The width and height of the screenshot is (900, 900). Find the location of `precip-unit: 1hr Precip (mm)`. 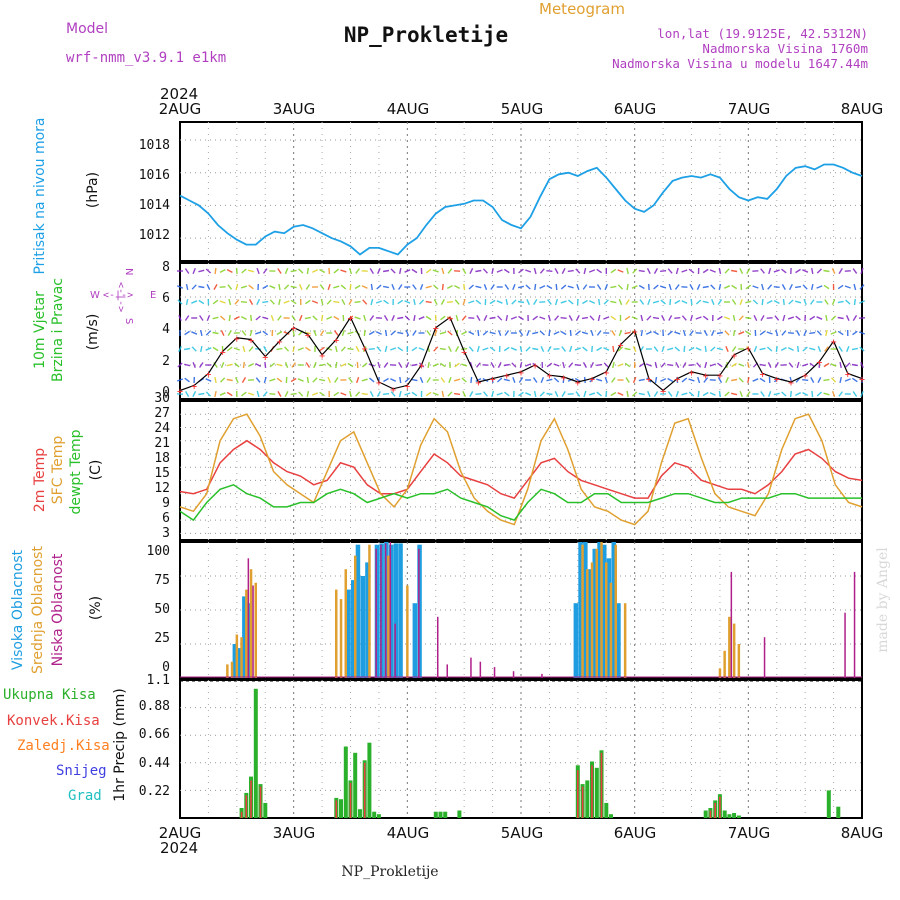

precip-unit: 1hr Precip (mm) is located at coordinates (120, 744).